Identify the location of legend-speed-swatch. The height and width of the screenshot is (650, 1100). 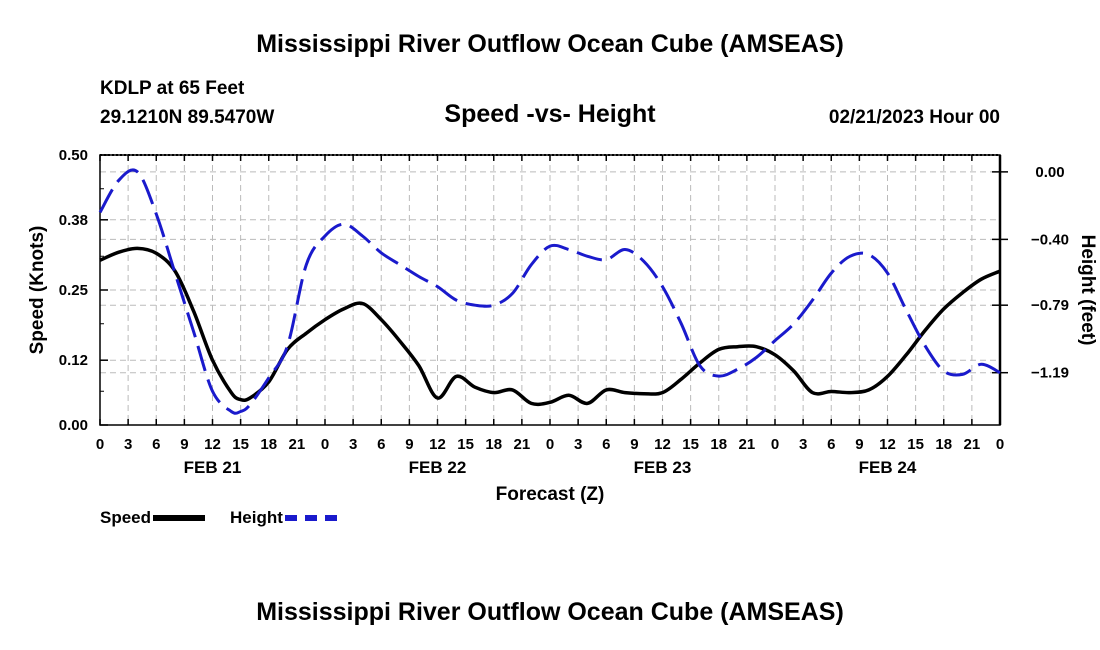
(179, 518).